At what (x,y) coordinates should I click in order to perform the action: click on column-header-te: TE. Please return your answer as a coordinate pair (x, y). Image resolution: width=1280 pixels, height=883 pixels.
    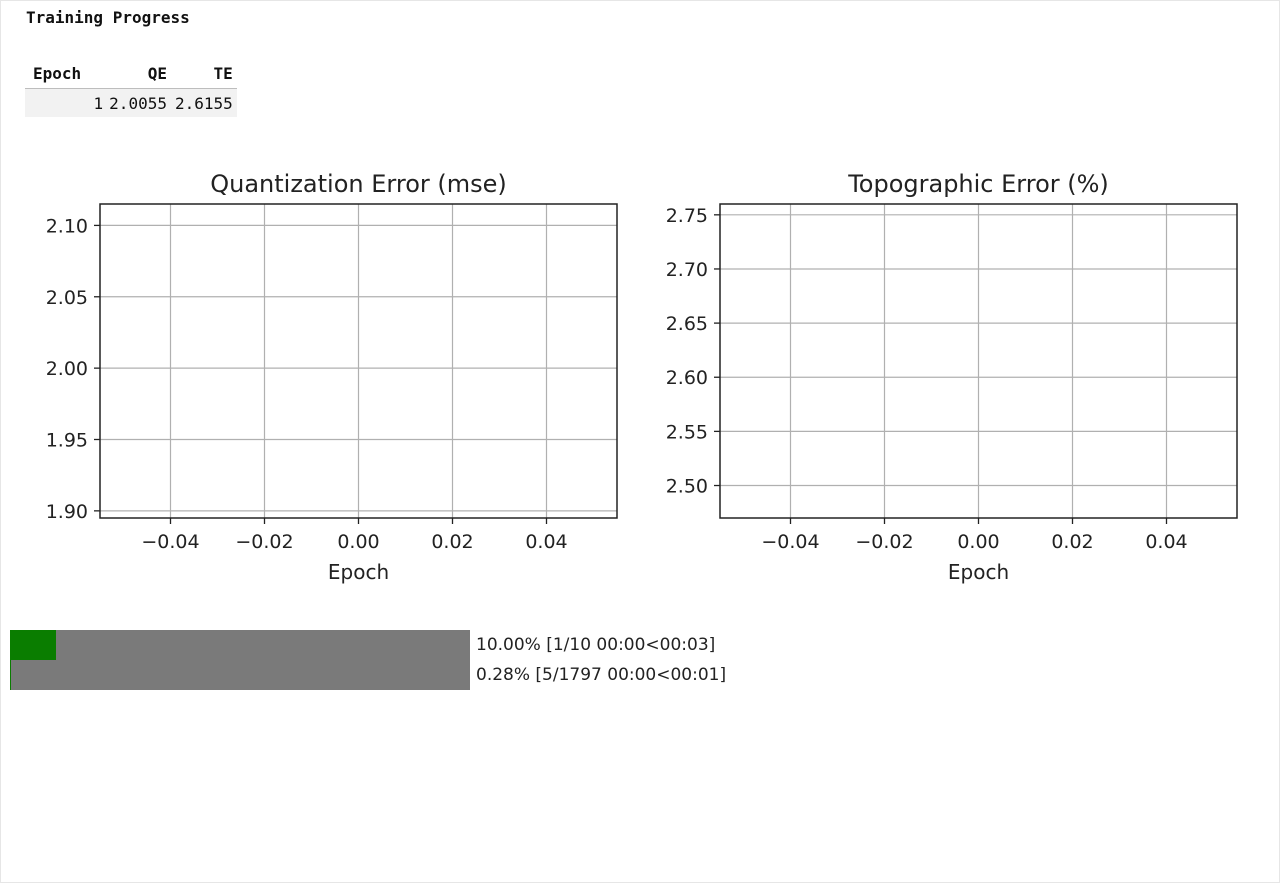
    Looking at the image, I should click on (203, 74).